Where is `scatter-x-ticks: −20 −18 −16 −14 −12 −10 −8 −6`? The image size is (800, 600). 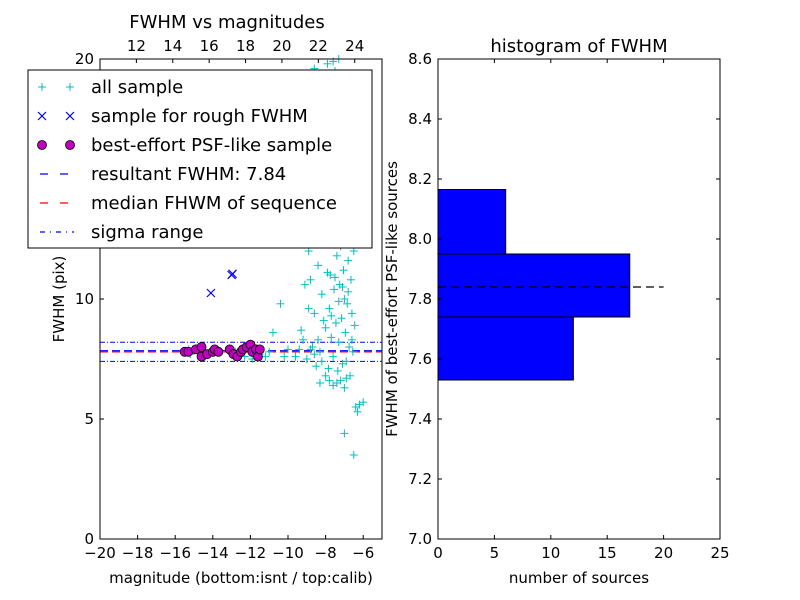
scatter-x-ticks: −20 −18 −16 −14 −12 −10 −8 −6 is located at coordinates (229, 548).